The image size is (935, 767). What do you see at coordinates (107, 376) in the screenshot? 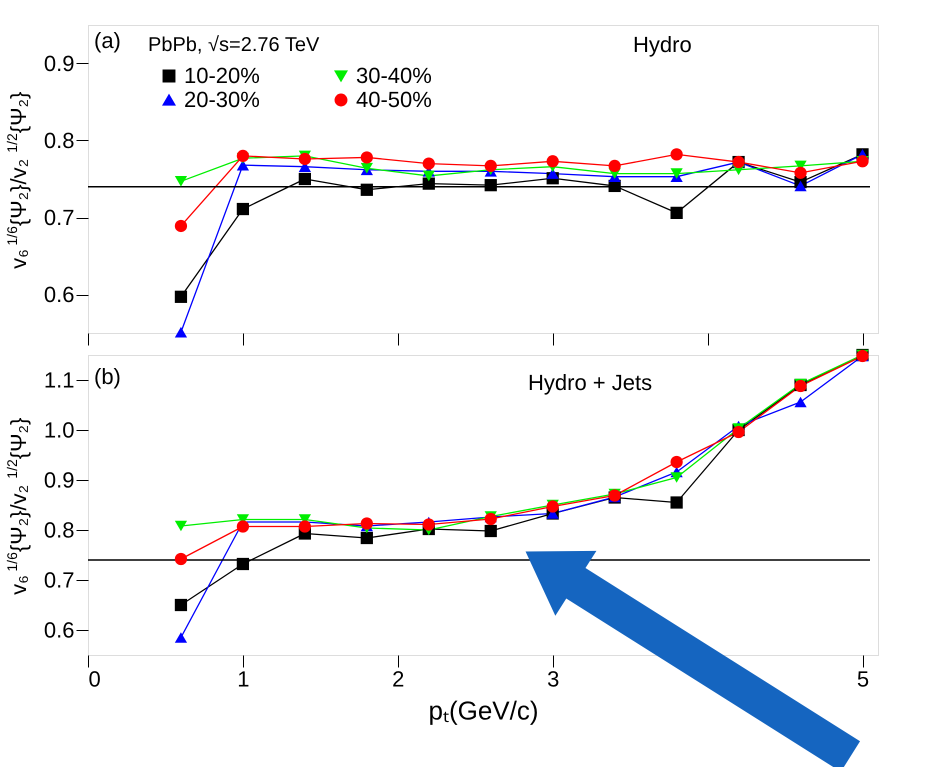
I see `annotation: (b)` at bounding box center [107, 376].